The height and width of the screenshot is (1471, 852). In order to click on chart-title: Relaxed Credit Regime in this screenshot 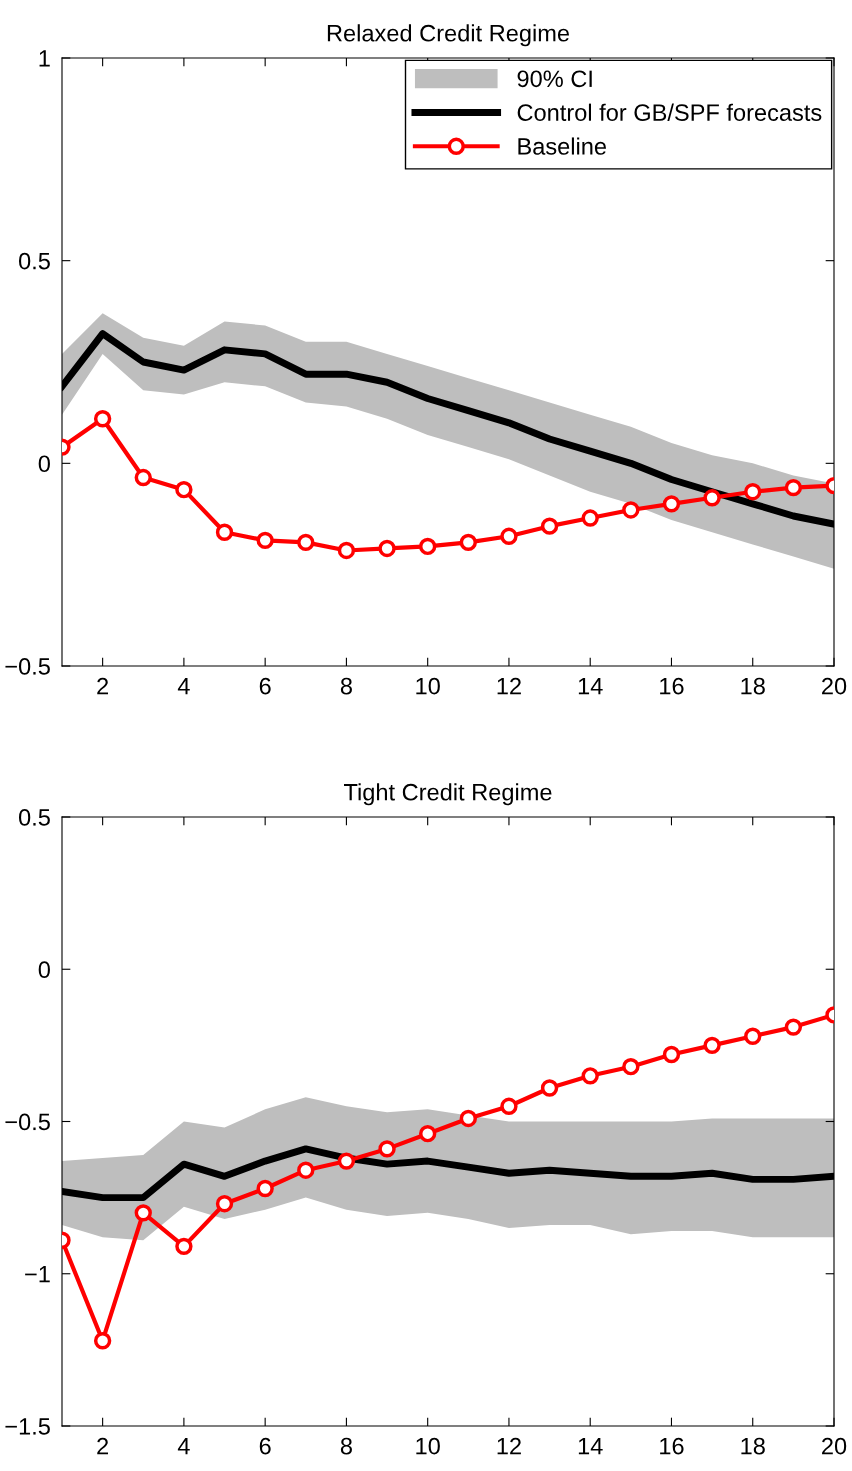, I will do `click(448, 35)`.